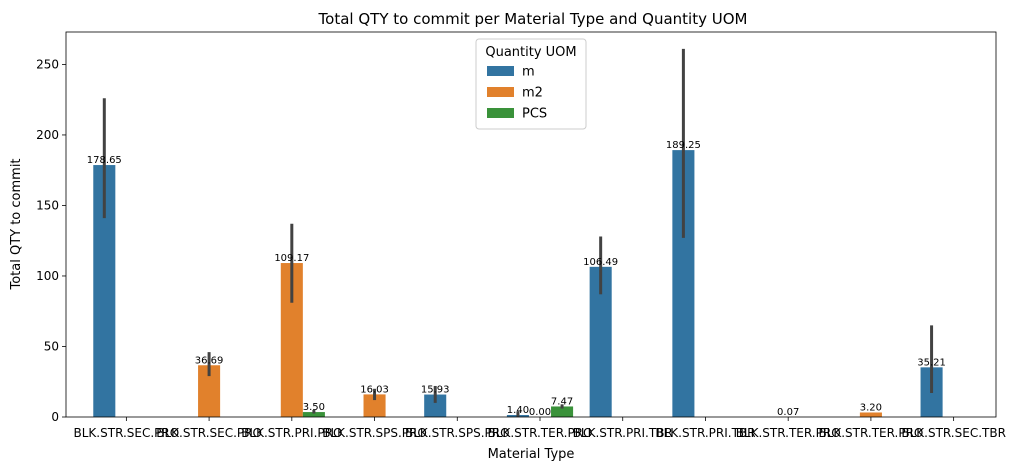  I want to click on x-axis-label: Material Type, so click(531, 454).